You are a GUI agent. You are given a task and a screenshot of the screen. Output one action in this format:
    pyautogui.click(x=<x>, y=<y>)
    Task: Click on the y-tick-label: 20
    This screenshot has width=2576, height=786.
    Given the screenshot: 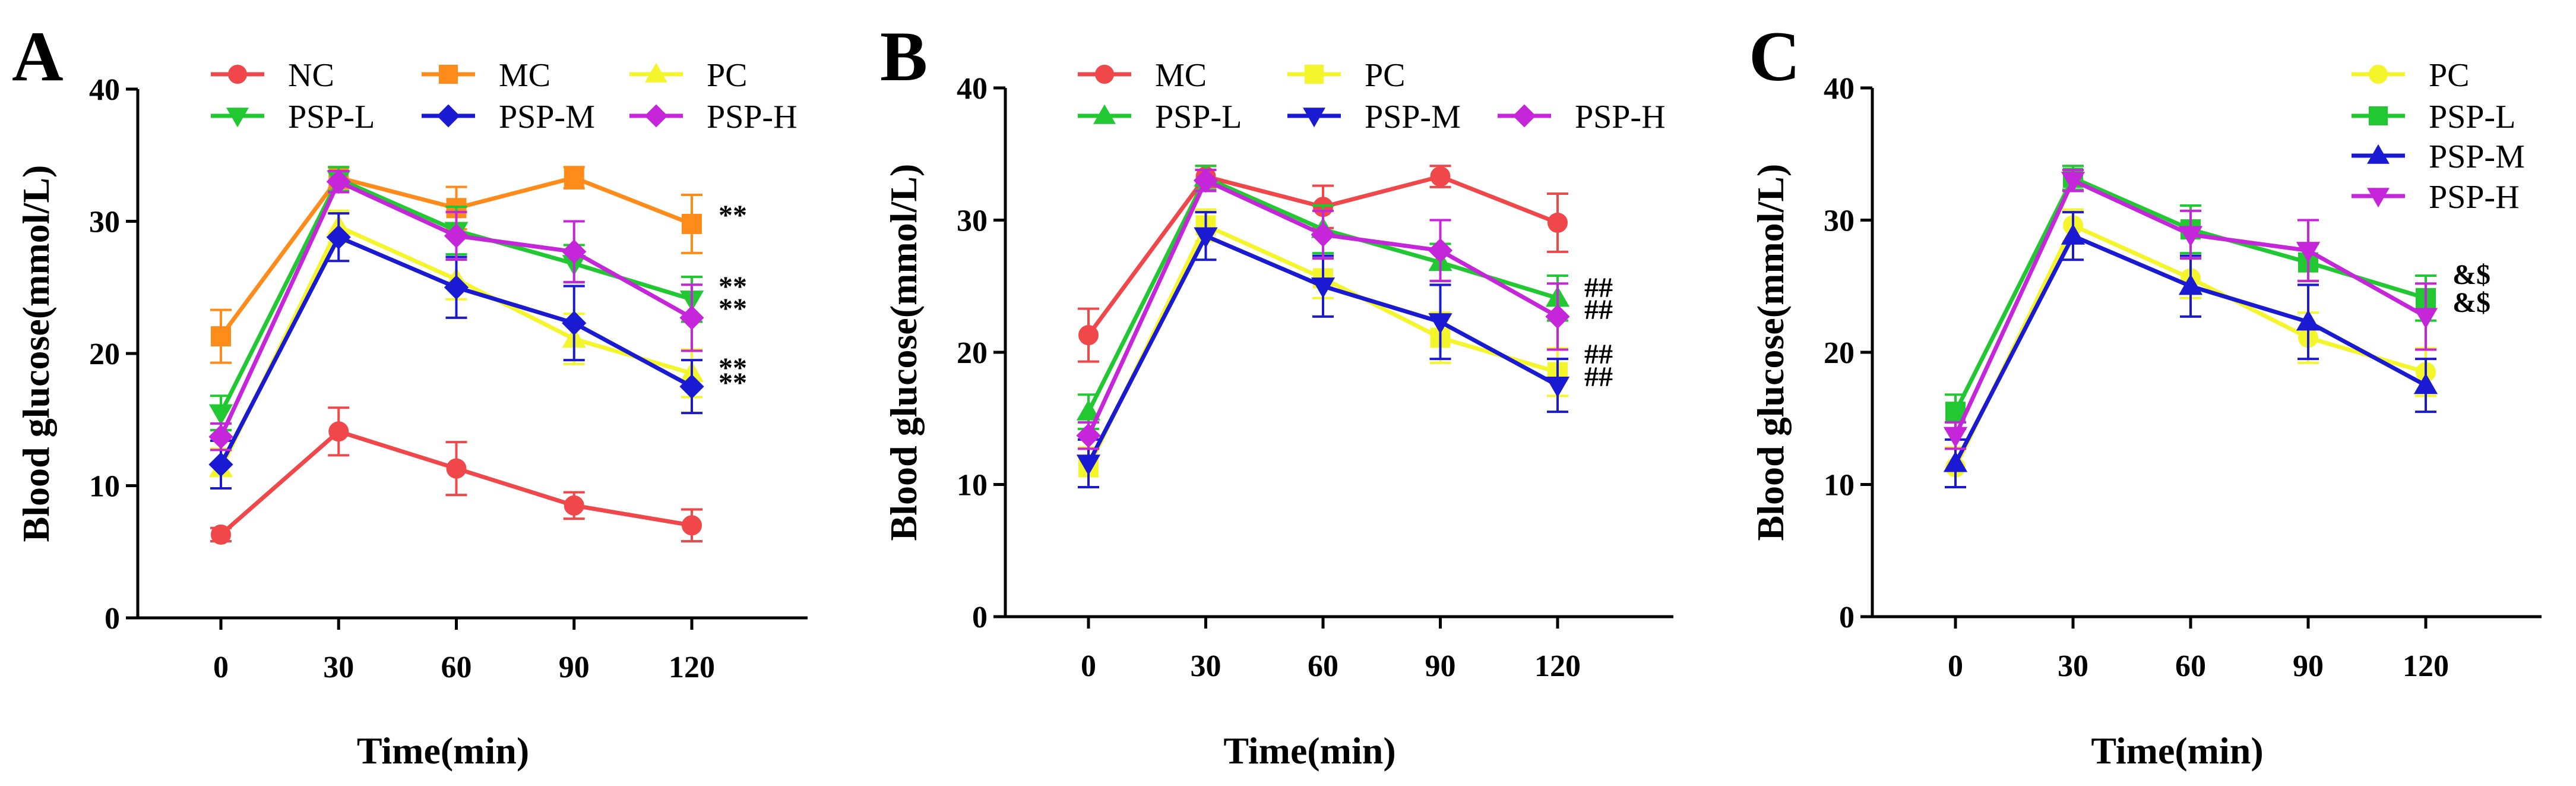 What is the action you would take?
    pyautogui.click(x=104, y=354)
    